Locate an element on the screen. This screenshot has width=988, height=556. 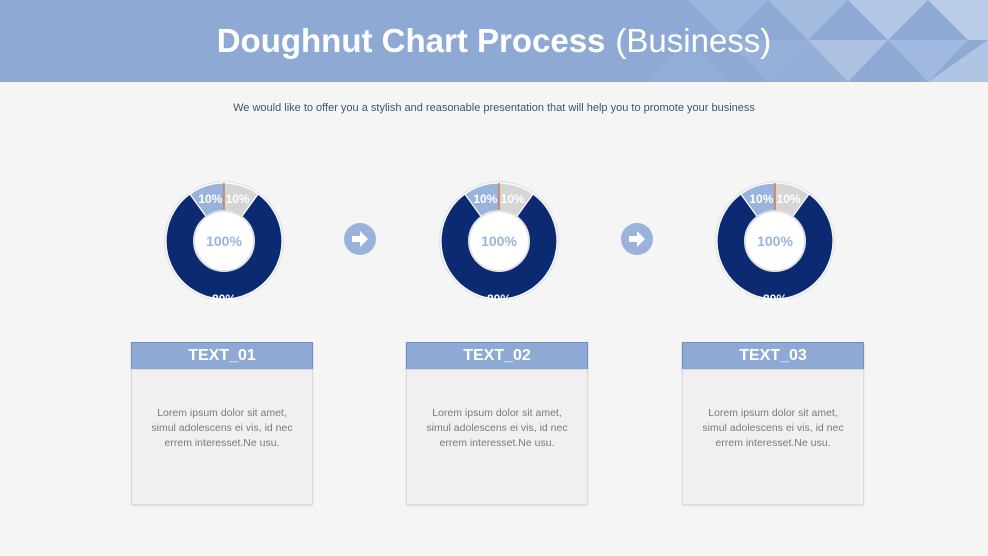
doughnut-chart-1: 10% 80% 10% 100% is located at coordinates (224, 242).